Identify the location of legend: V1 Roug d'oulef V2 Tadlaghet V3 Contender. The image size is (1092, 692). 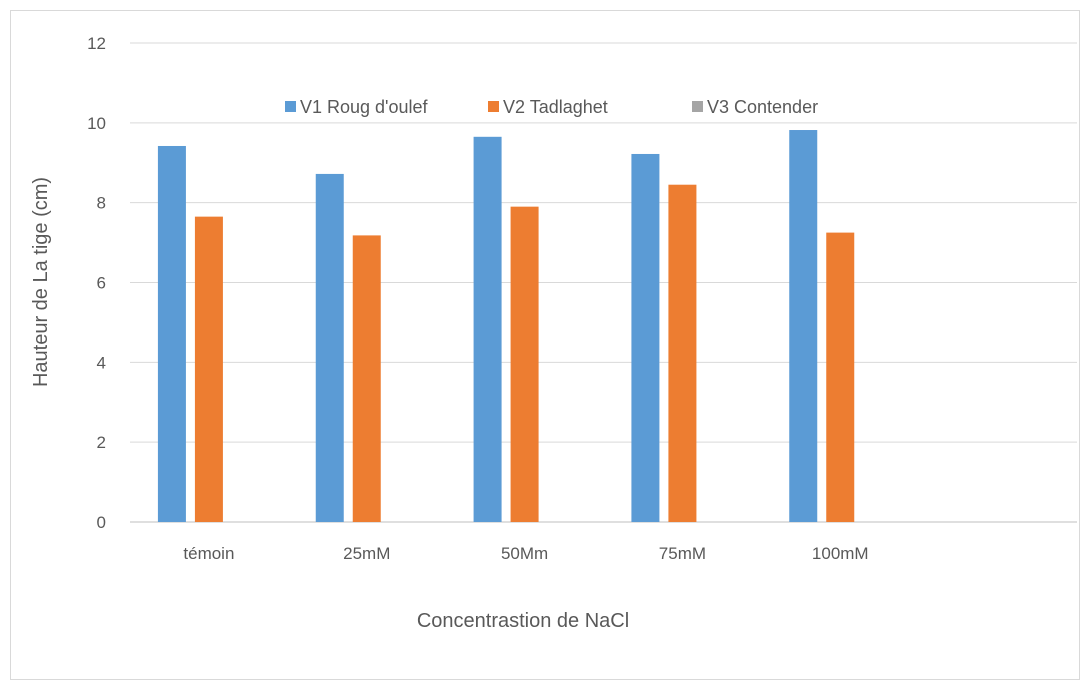
(551, 107).